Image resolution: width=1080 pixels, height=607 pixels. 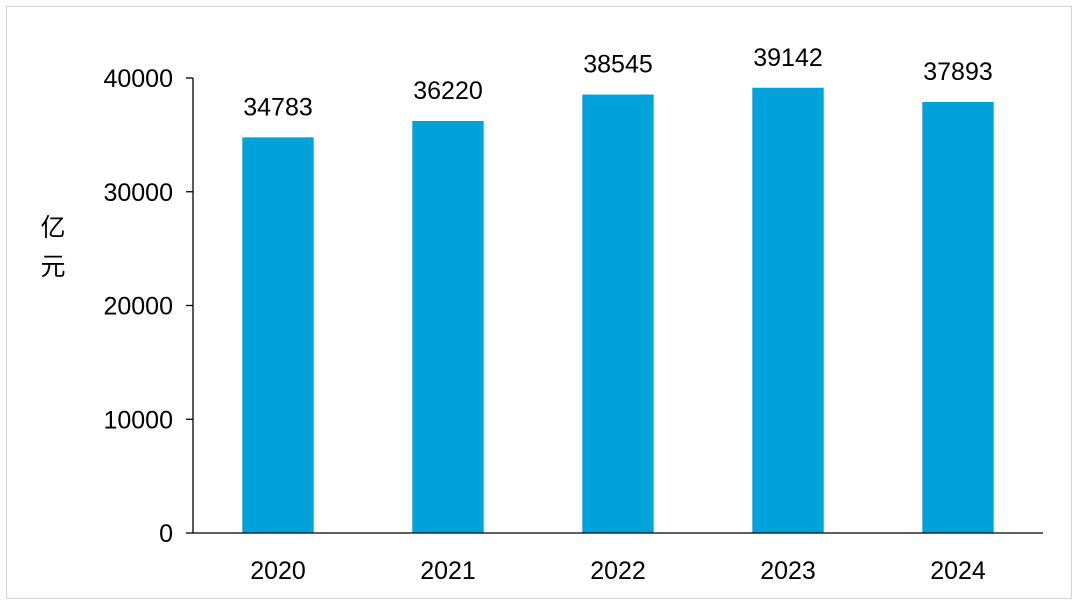 I want to click on bar-2024, so click(x=958, y=317).